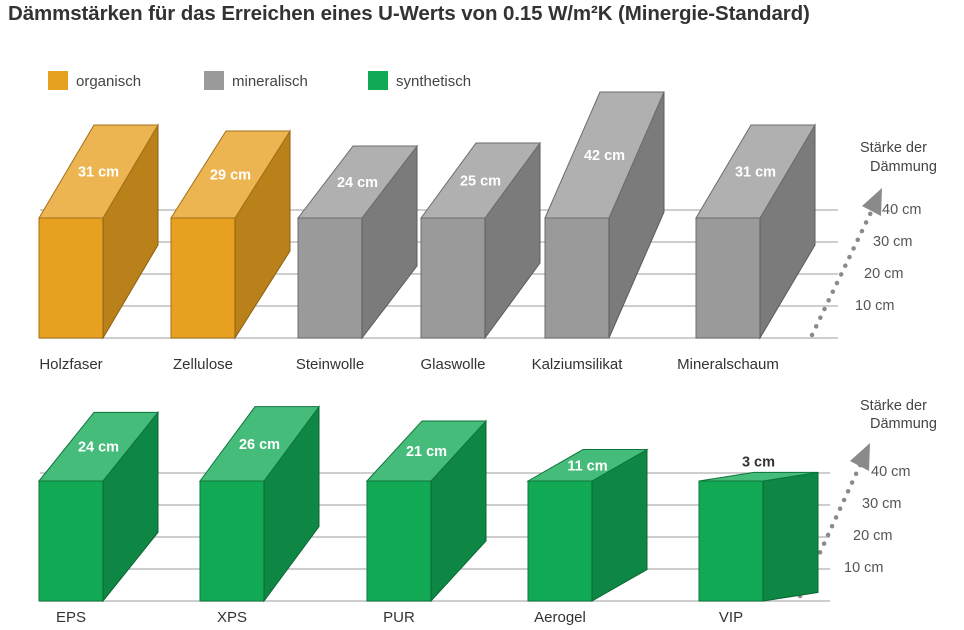 The height and width of the screenshot is (630, 964). What do you see at coordinates (330, 364) in the screenshot?
I see `category-label: Steinwolle` at bounding box center [330, 364].